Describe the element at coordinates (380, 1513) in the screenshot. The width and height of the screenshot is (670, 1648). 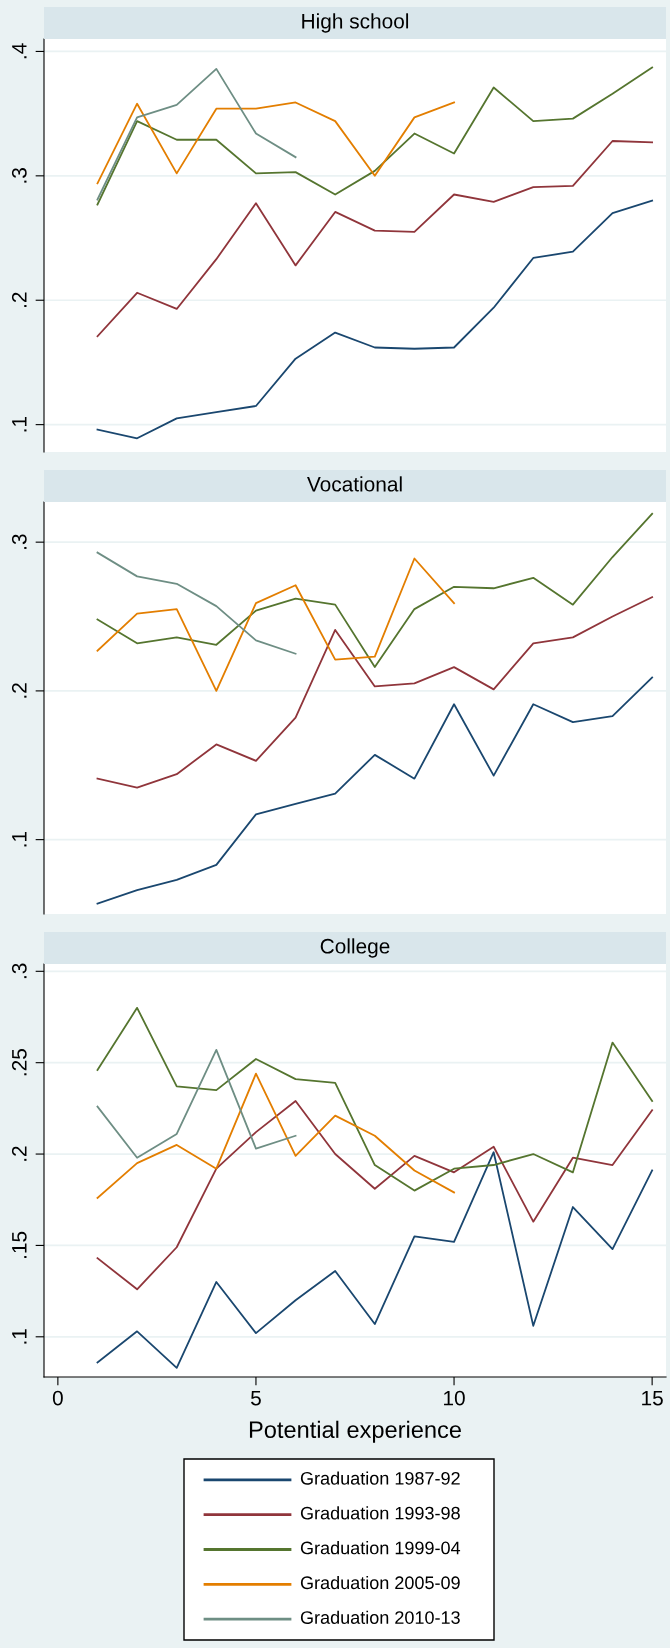
I see `legend-label: Graduation 1993-98` at that location.